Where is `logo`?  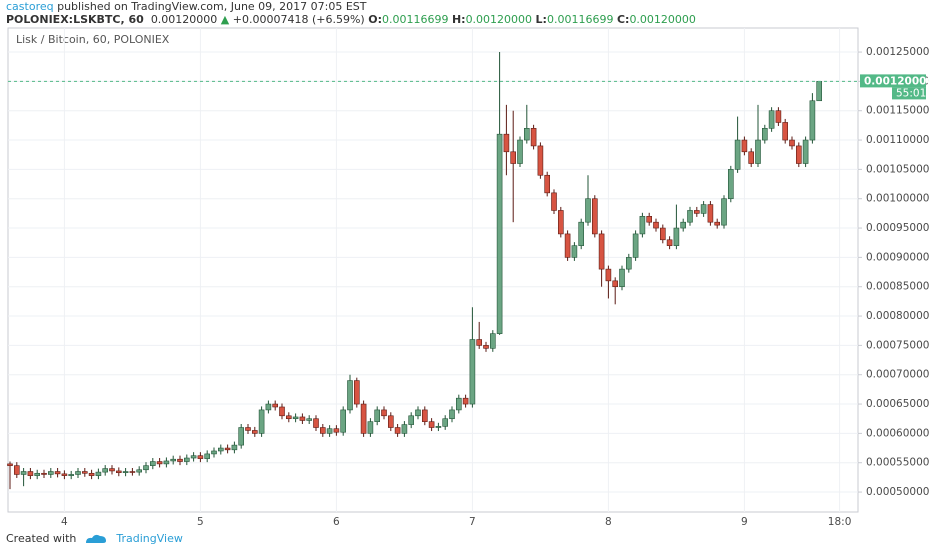 logo is located at coordinates (96, 538).